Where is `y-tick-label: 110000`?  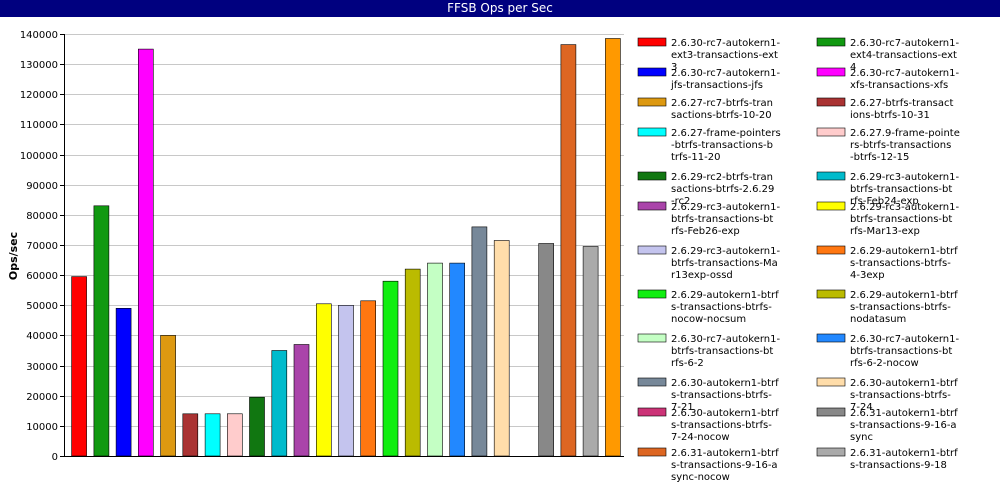 y-tick-label: 110000 is located at coordinates (39, 125).